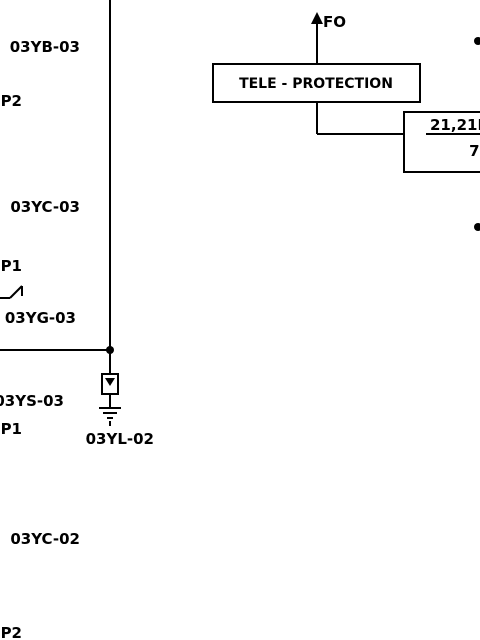 This screenshot has height=640, width=480. What do you see at coordinates (477, 41) in the screenshot?
I see `terminal-dot-top` at bounding box center [477, 41].